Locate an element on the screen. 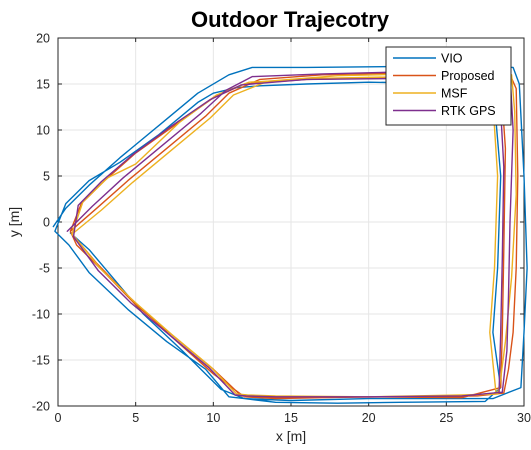 This screenshot has width=531, height=450. y-tick-label: 5 is located at coordinates (46, 177).